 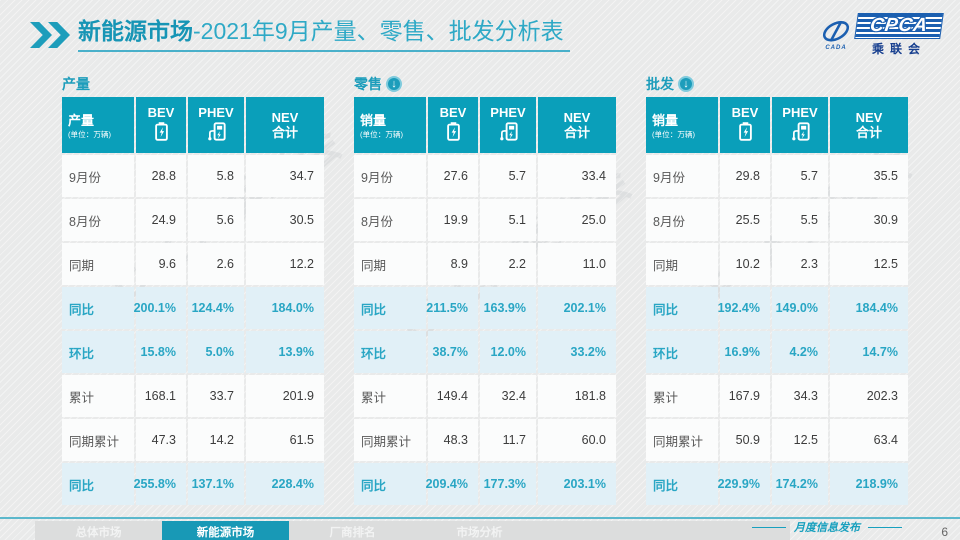 I want to click on table-header-row: 产量 (单位：万辆) BEV PHEV NEV 合计, so click(x=194, y=125).